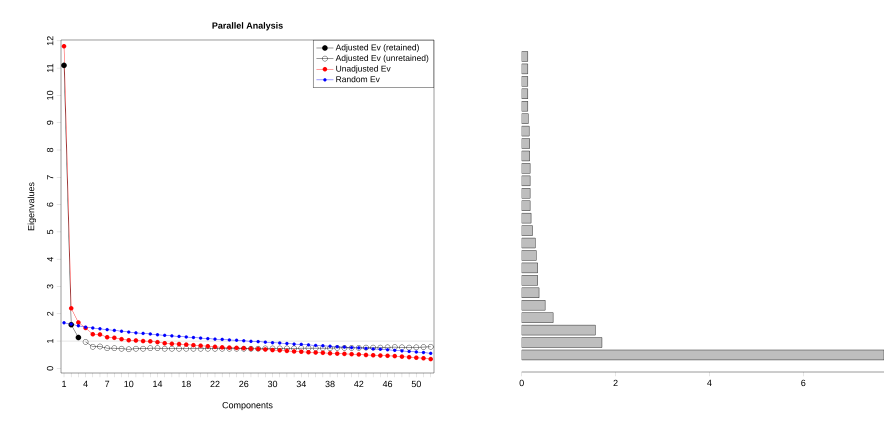 This screenshot has height=427, width=884. I want to click on x-tick-label: 30, so click(273, 384).